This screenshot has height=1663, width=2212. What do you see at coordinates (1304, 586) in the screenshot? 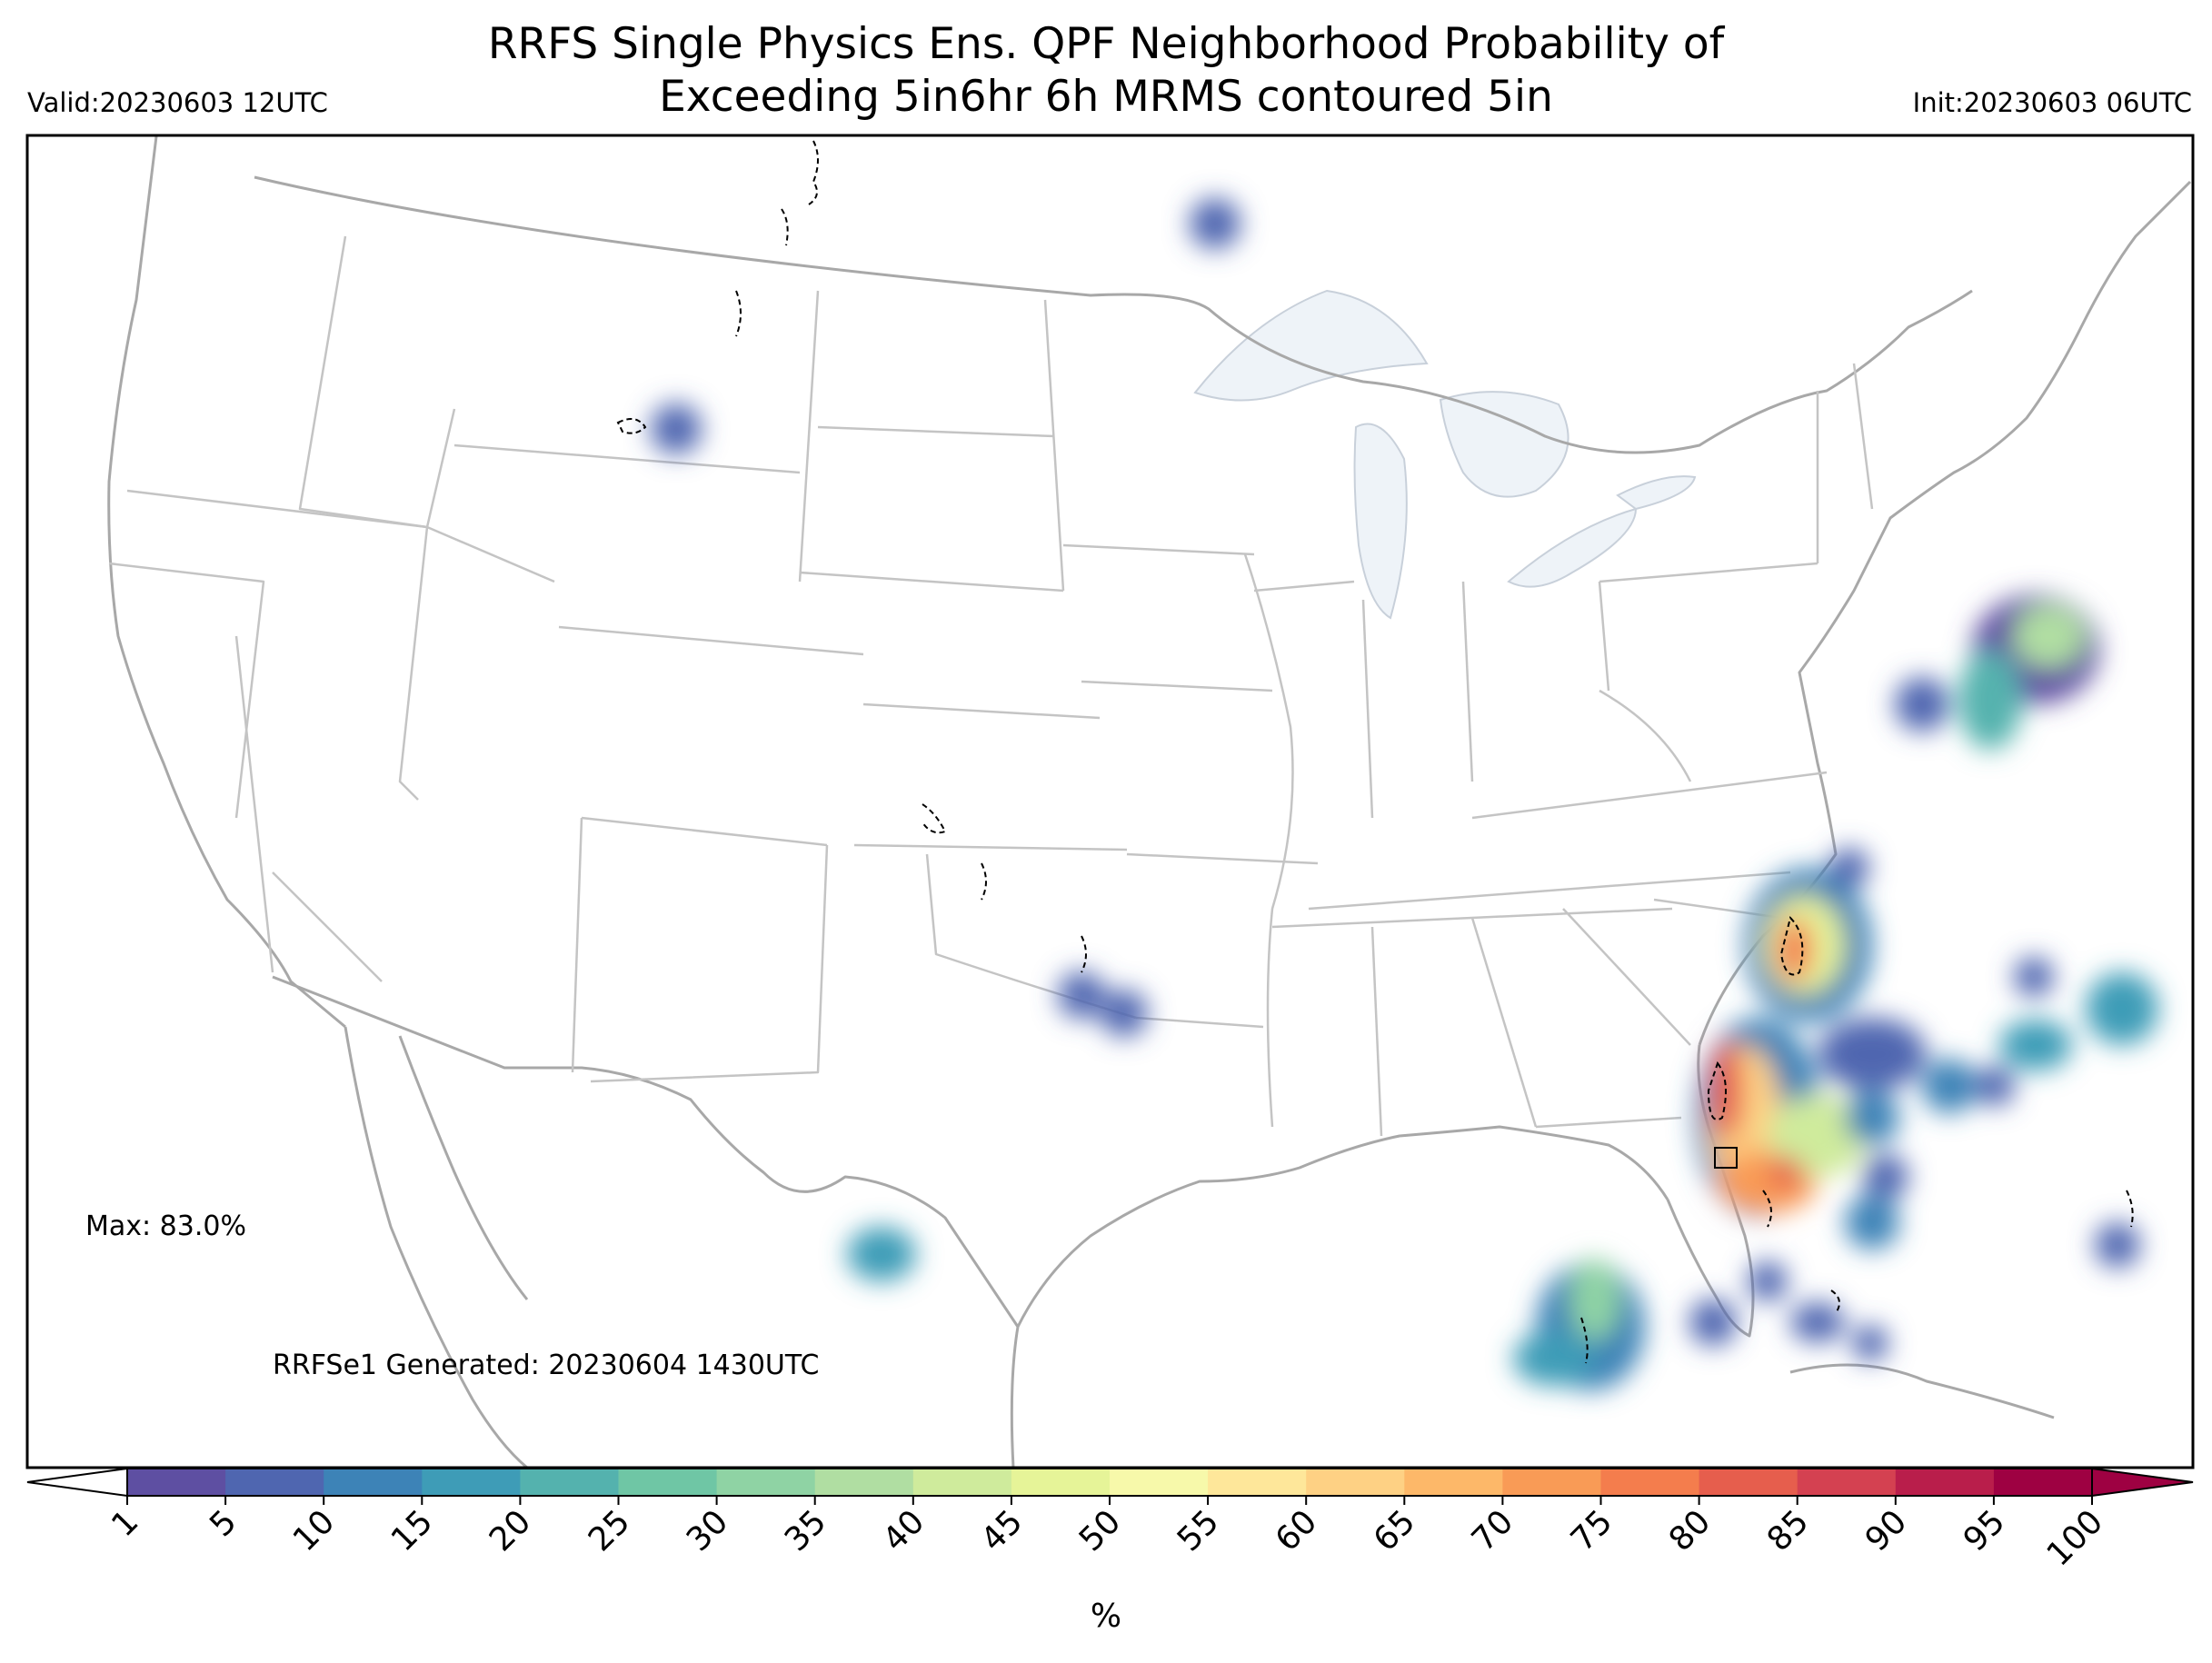
I see `wi-il-border` at bounding box center [1304, 586].